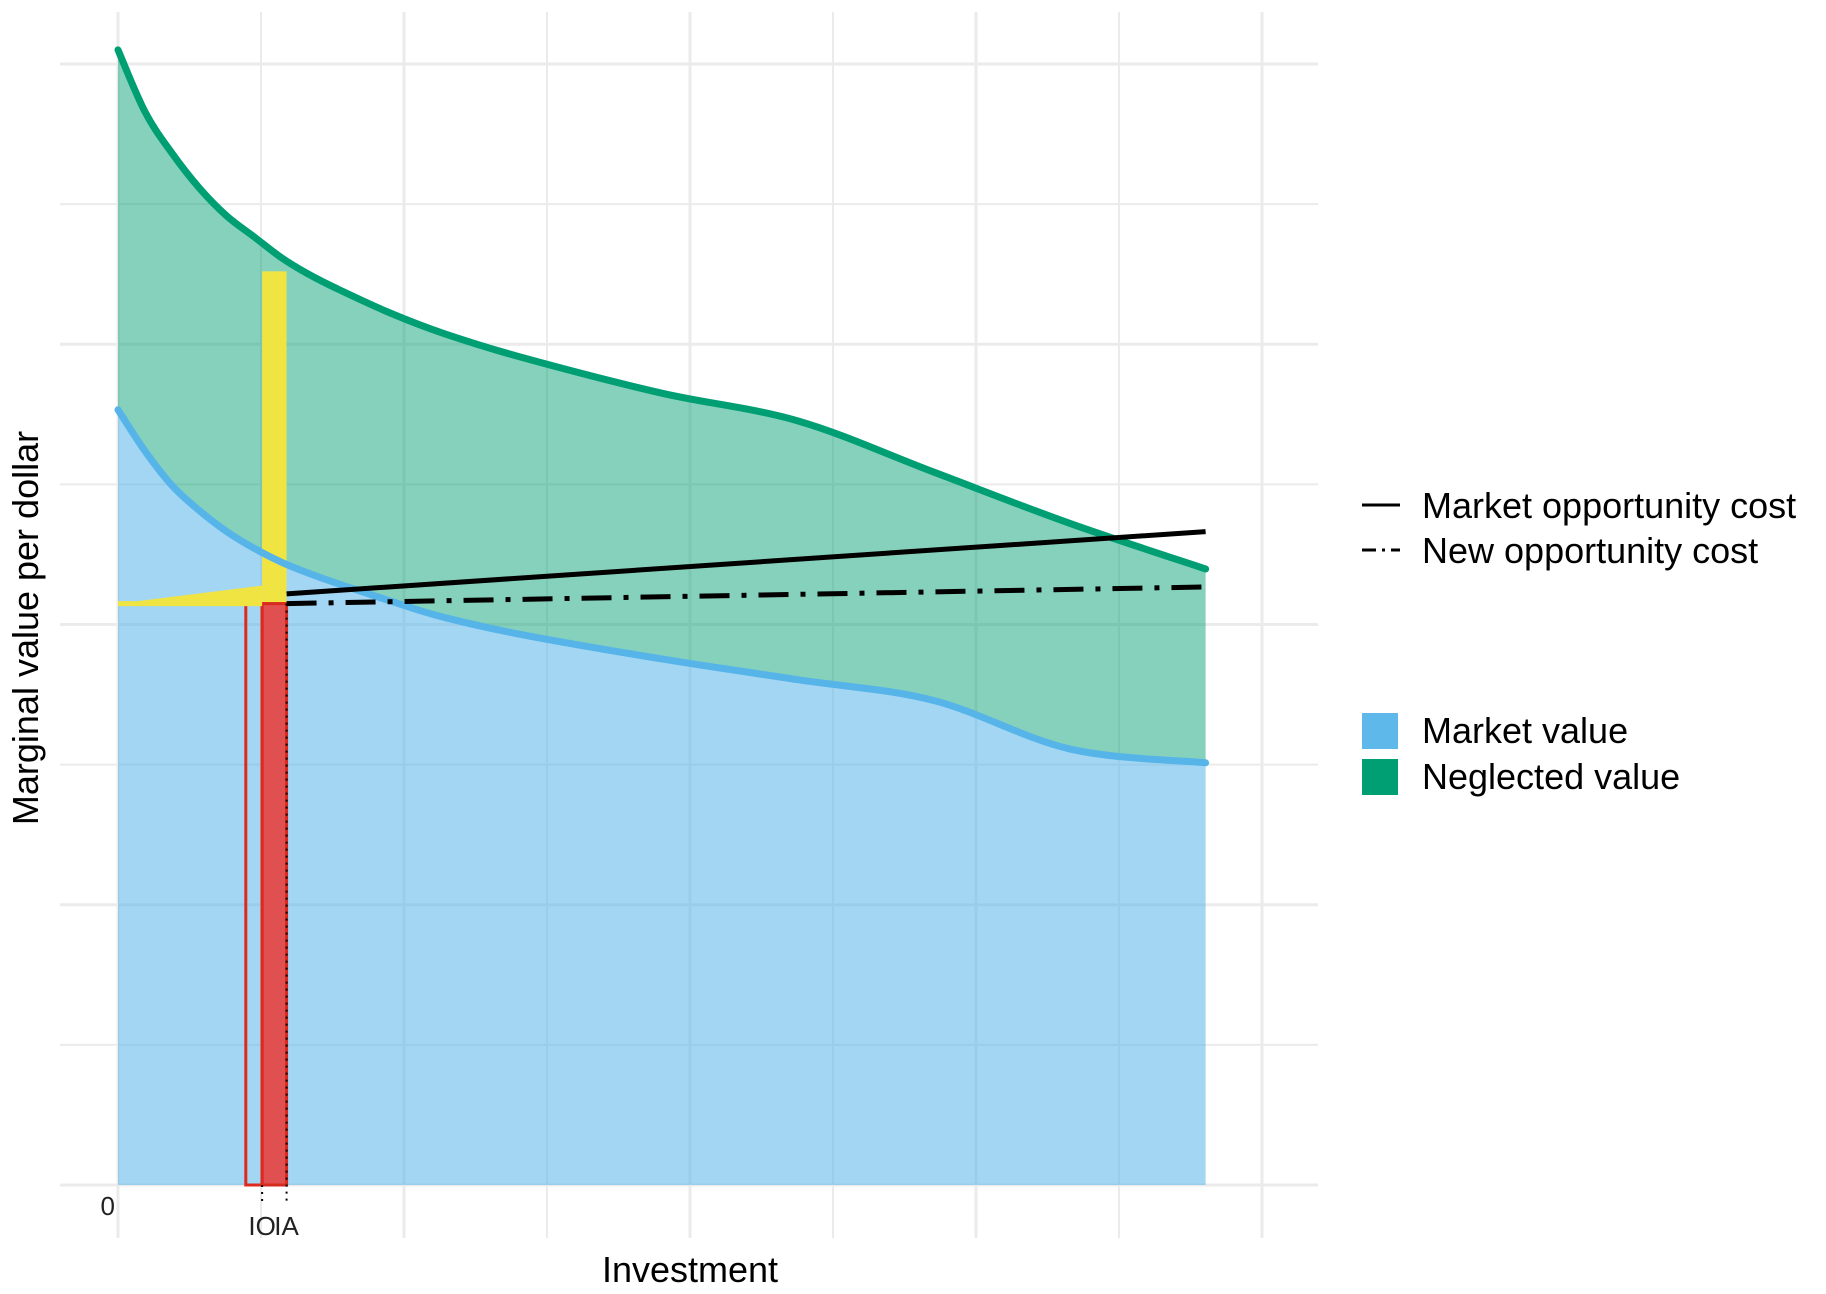 This screenshot has width=1826, height=1294. I want to click on x-tick-label: IO, so click(261, 1226).